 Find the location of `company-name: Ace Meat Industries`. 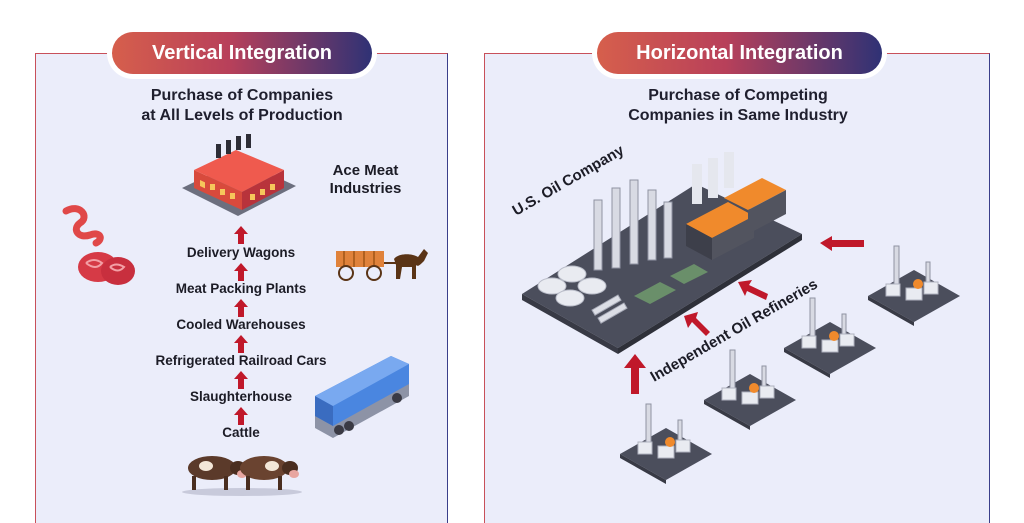

company-name: Ace Meat Industries is located at coordinates (365, 180).